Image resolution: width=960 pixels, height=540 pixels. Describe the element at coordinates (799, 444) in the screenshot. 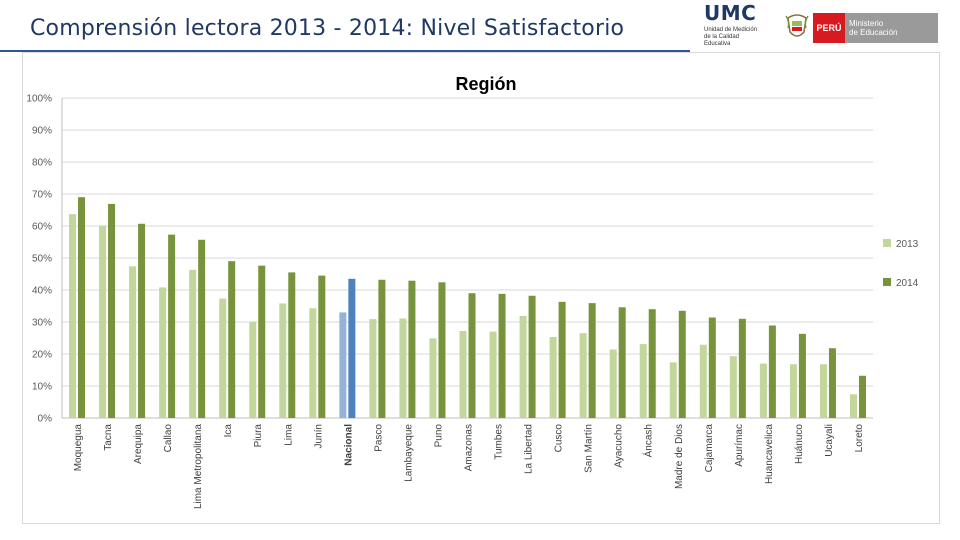

I see `category-label: Huánuco` at that location.